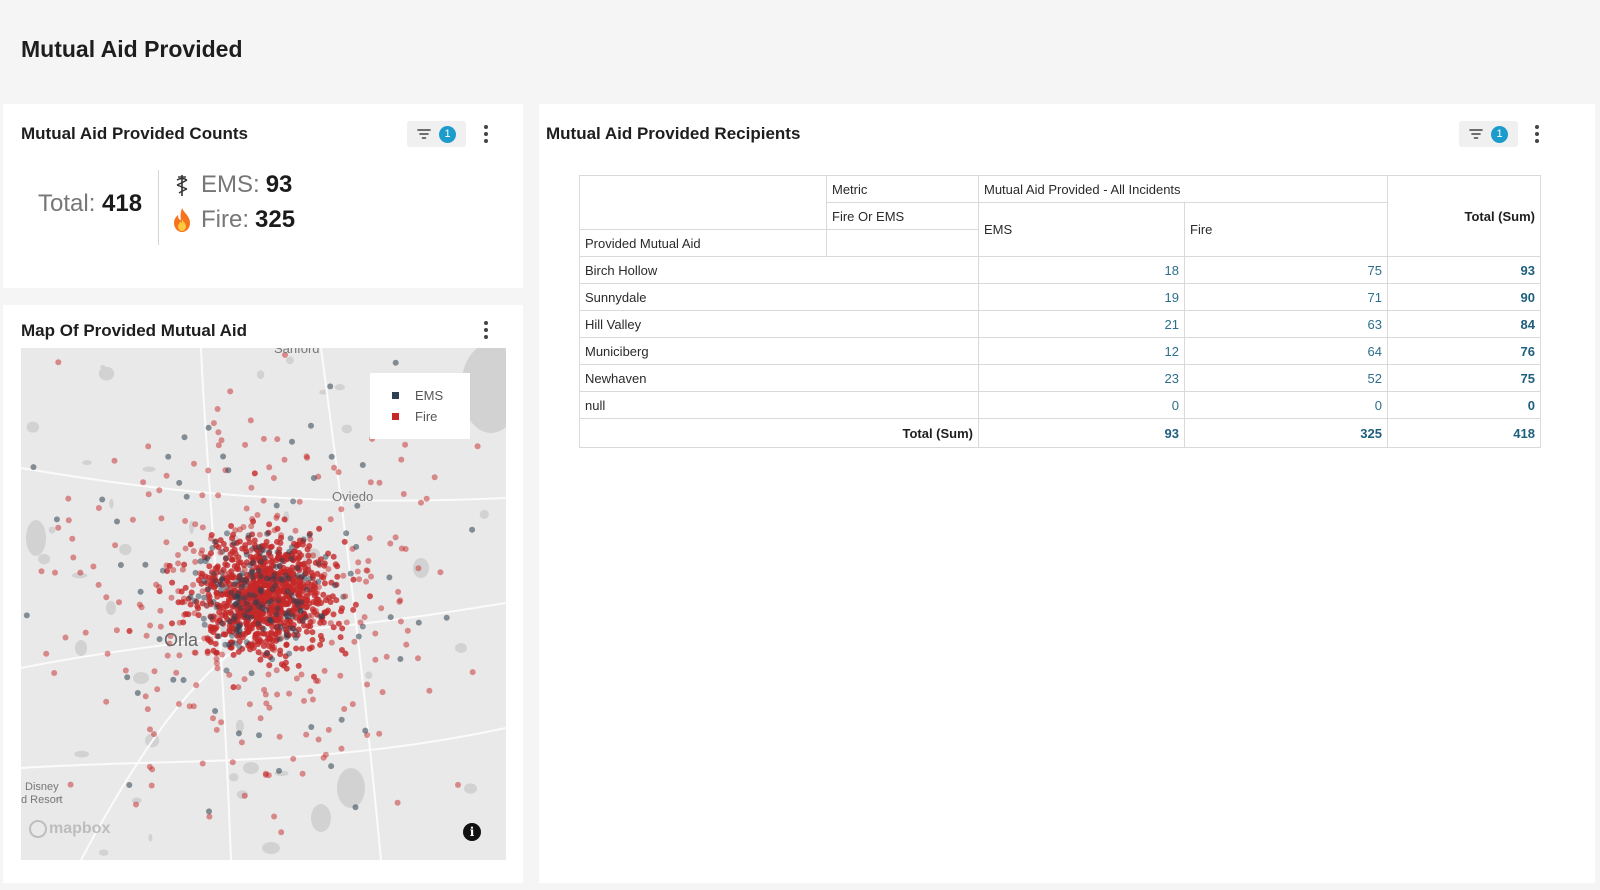 This screenshot has width=1600, height=890. I want to click on row-dimension-header: Provided Mutual Aid, so click(703, 243).